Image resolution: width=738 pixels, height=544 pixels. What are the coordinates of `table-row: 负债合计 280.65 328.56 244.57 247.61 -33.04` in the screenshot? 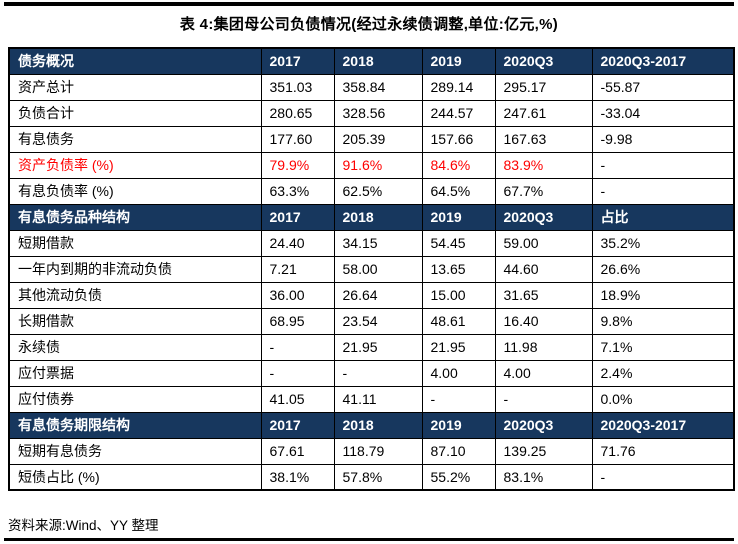 It's located at (371, 113).